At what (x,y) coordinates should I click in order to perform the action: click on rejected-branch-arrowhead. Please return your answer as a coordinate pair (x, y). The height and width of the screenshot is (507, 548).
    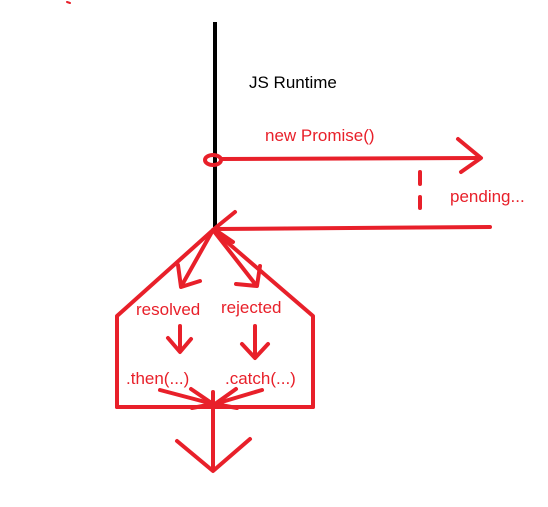
    Looking at the image, I should click on (248, 276).